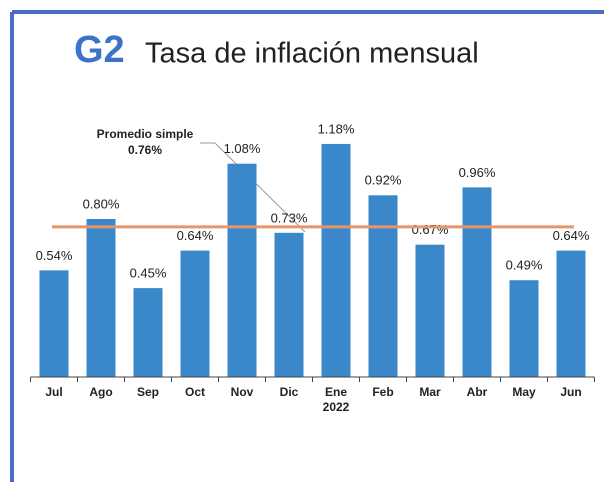  Describe the element at coordinates (312, 54) in the screenshot. I see `chart-title: Tasa de inflación mensual` at that location.